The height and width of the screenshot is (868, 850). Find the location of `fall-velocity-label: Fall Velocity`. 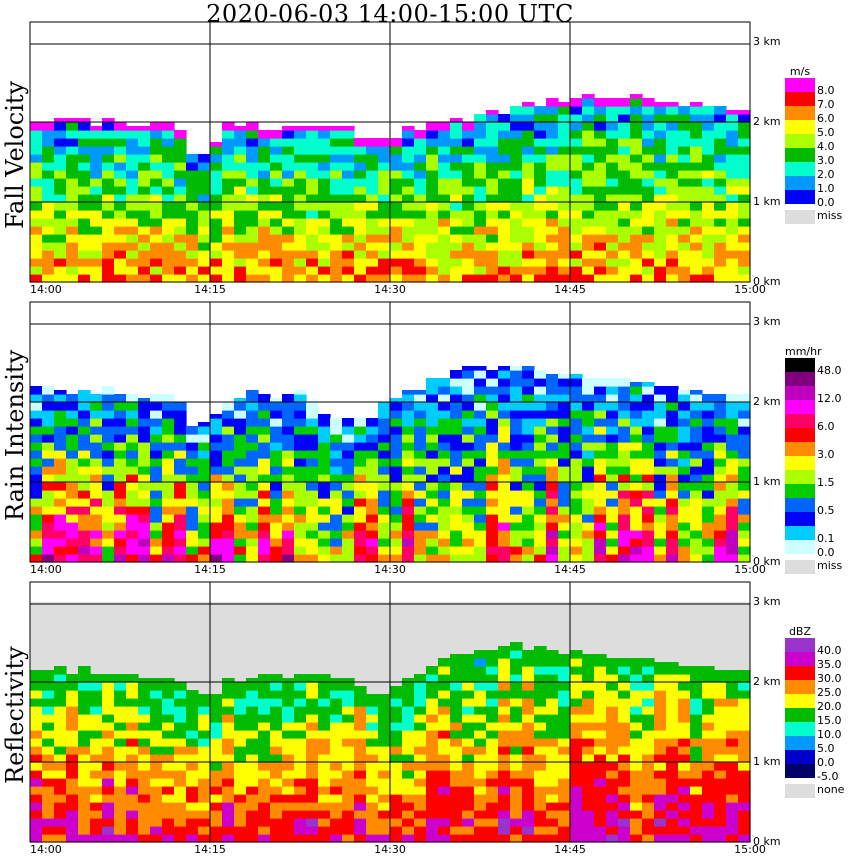

fall-velocity-label: Fall Velocity is located at coordinates (15, 155).